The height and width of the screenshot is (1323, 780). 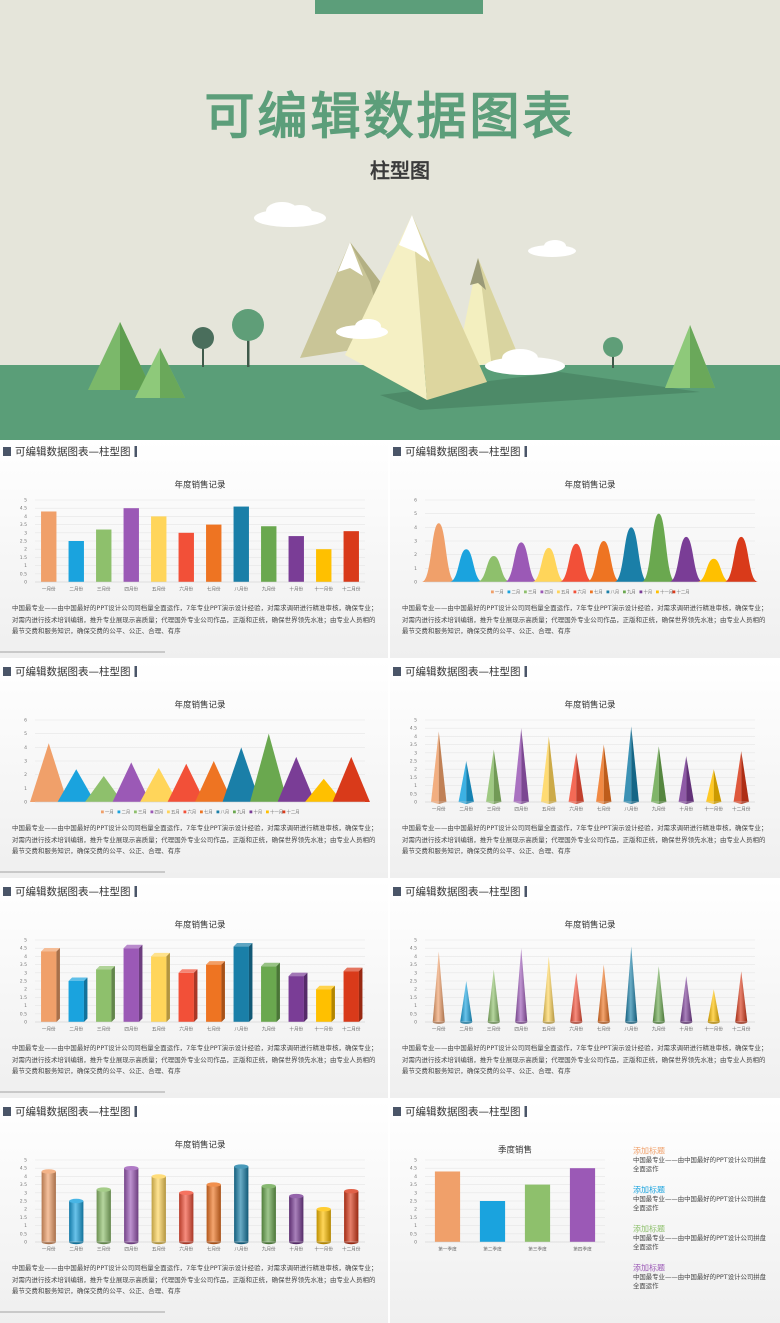 I want to click on chart-title: 年度销售记录, so click(x=590, y=485).